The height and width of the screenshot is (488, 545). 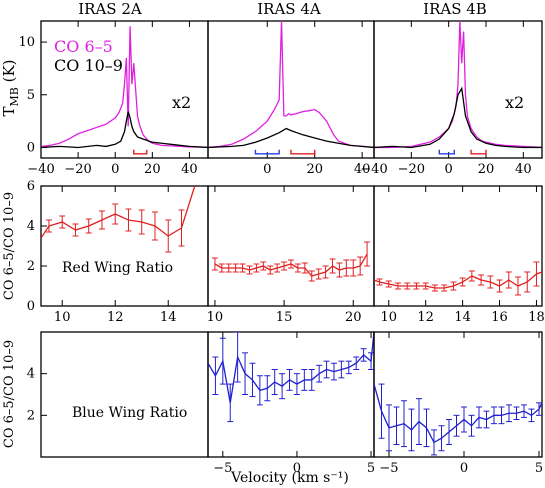 What do you see at coordinates (31, 186) in the screenshot?
I see `y-tick-label: 6` at bounding box center [31, 186].